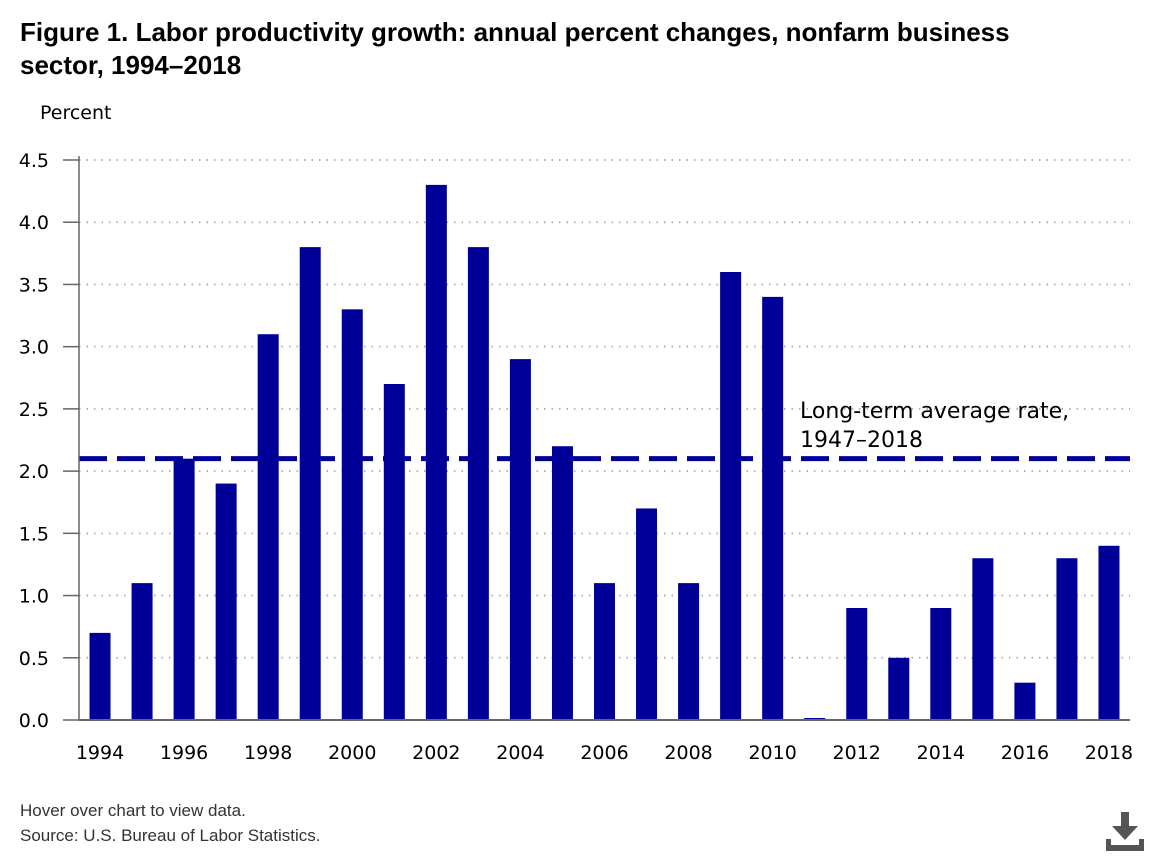  What do you see at coordinates (76, 113) in the screenshot?
I see `y-axis-label: Percent` at bounding box center [76, 113].